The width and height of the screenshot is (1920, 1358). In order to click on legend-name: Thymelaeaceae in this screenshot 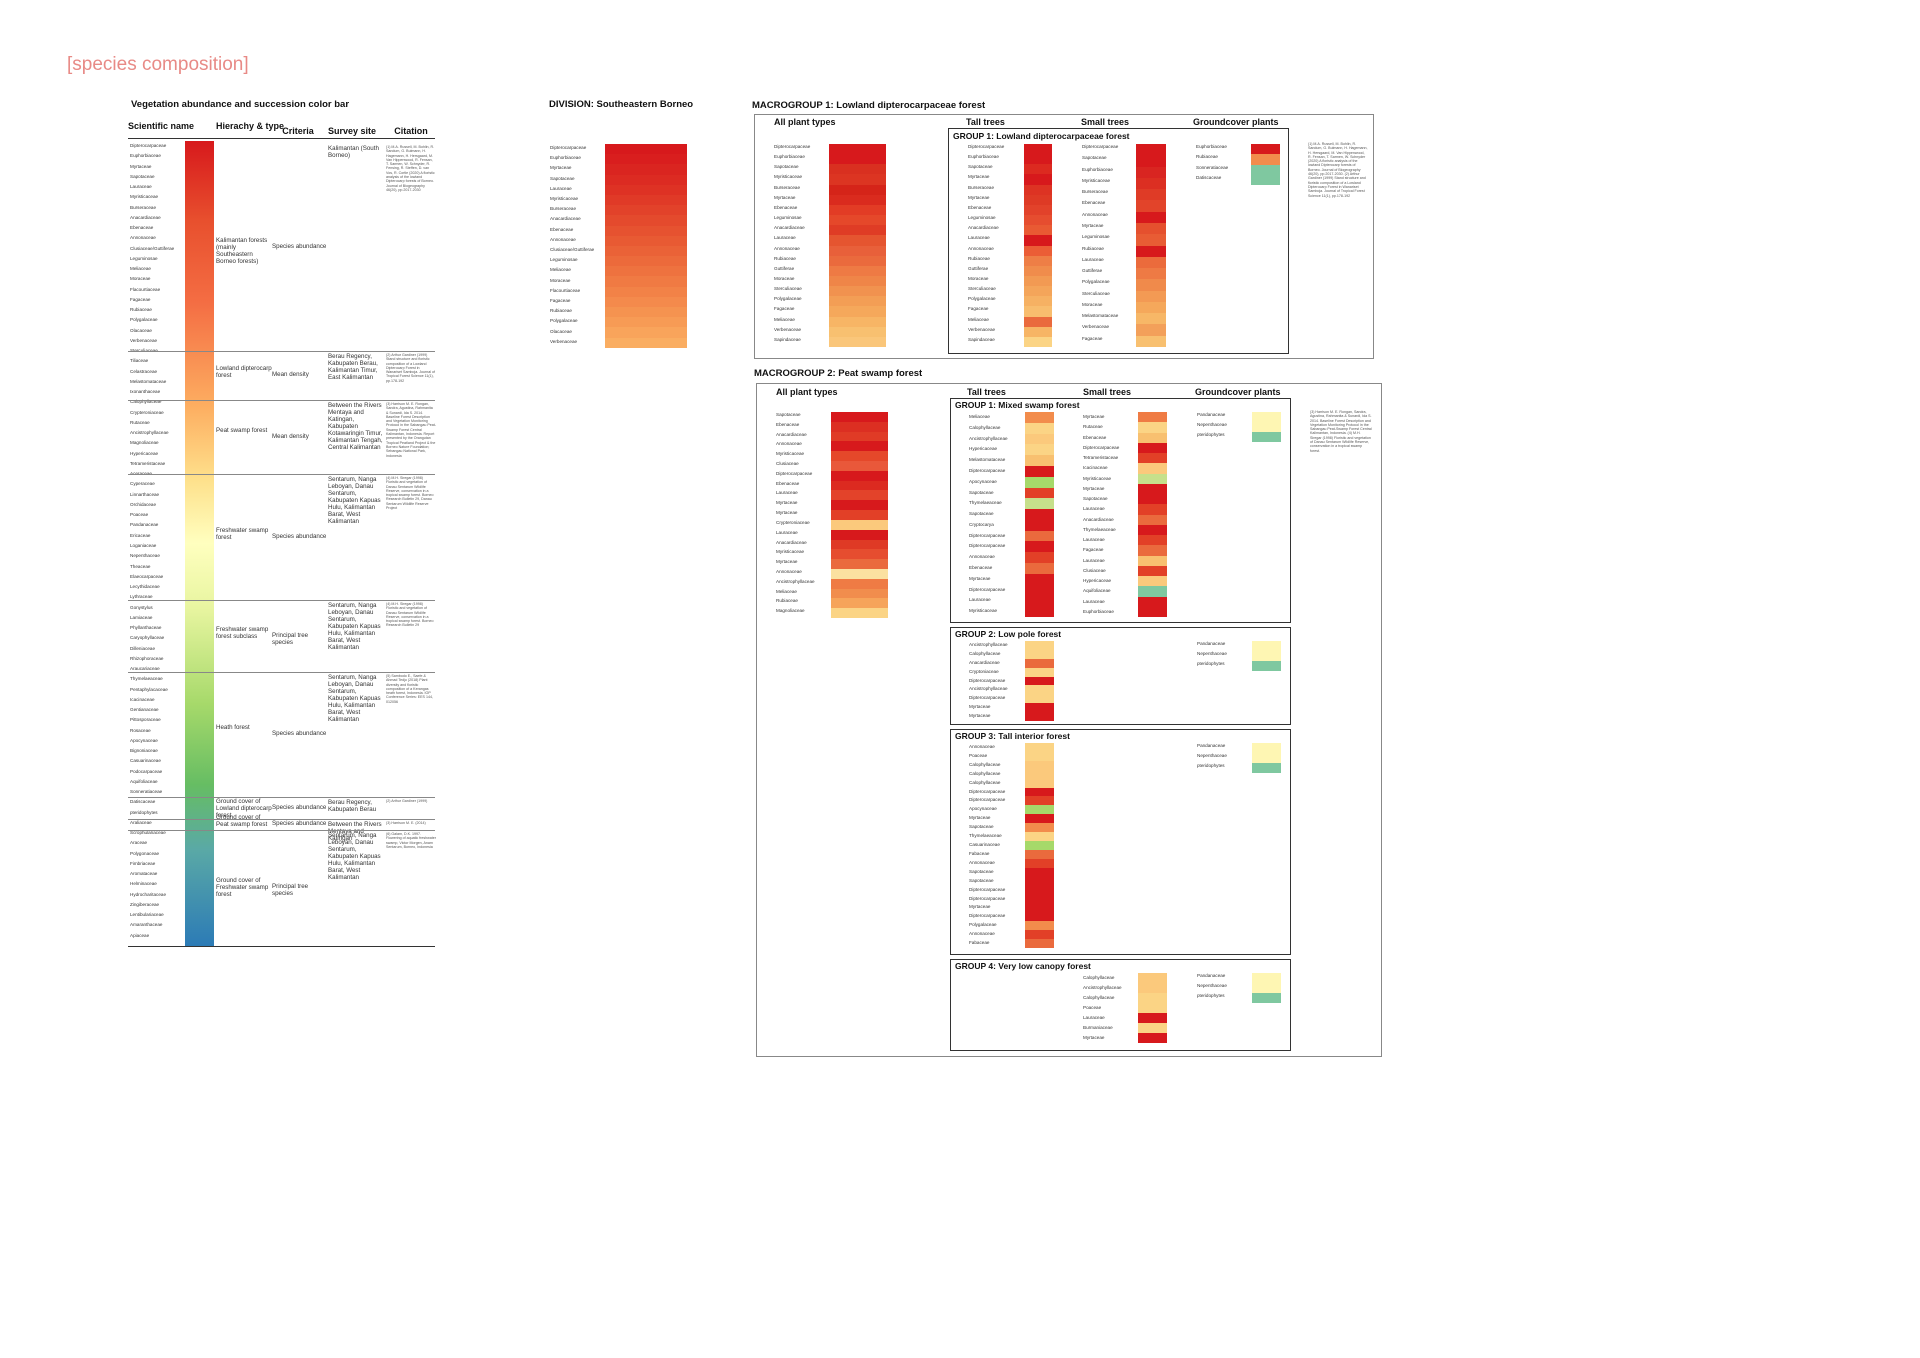, I will do `click(146, 679)`.